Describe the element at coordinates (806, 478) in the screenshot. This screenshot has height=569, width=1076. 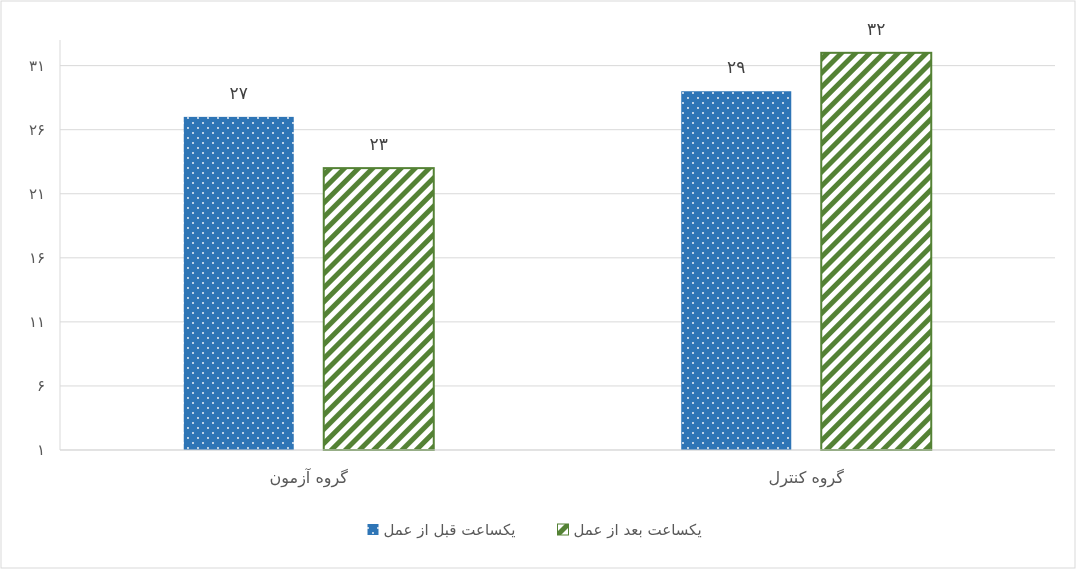
I see `x-tick-label: گروه کنترل` at that location.